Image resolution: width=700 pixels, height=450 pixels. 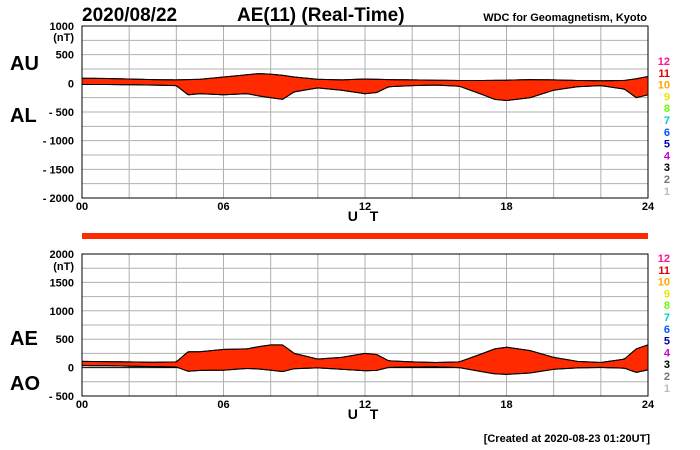 What do you see at coordinates (62, 255) in the screenshot?
I see `y-tick-label: 2000` at bounding box center [62, 255].